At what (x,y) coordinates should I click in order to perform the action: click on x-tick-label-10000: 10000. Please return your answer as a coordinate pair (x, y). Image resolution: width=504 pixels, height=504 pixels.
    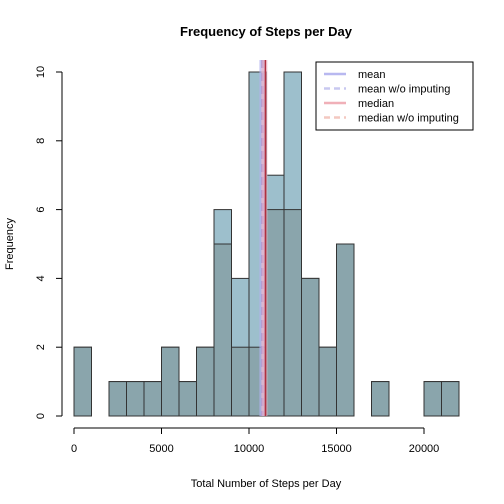
    Looking at the image, I should click on (249, 449).